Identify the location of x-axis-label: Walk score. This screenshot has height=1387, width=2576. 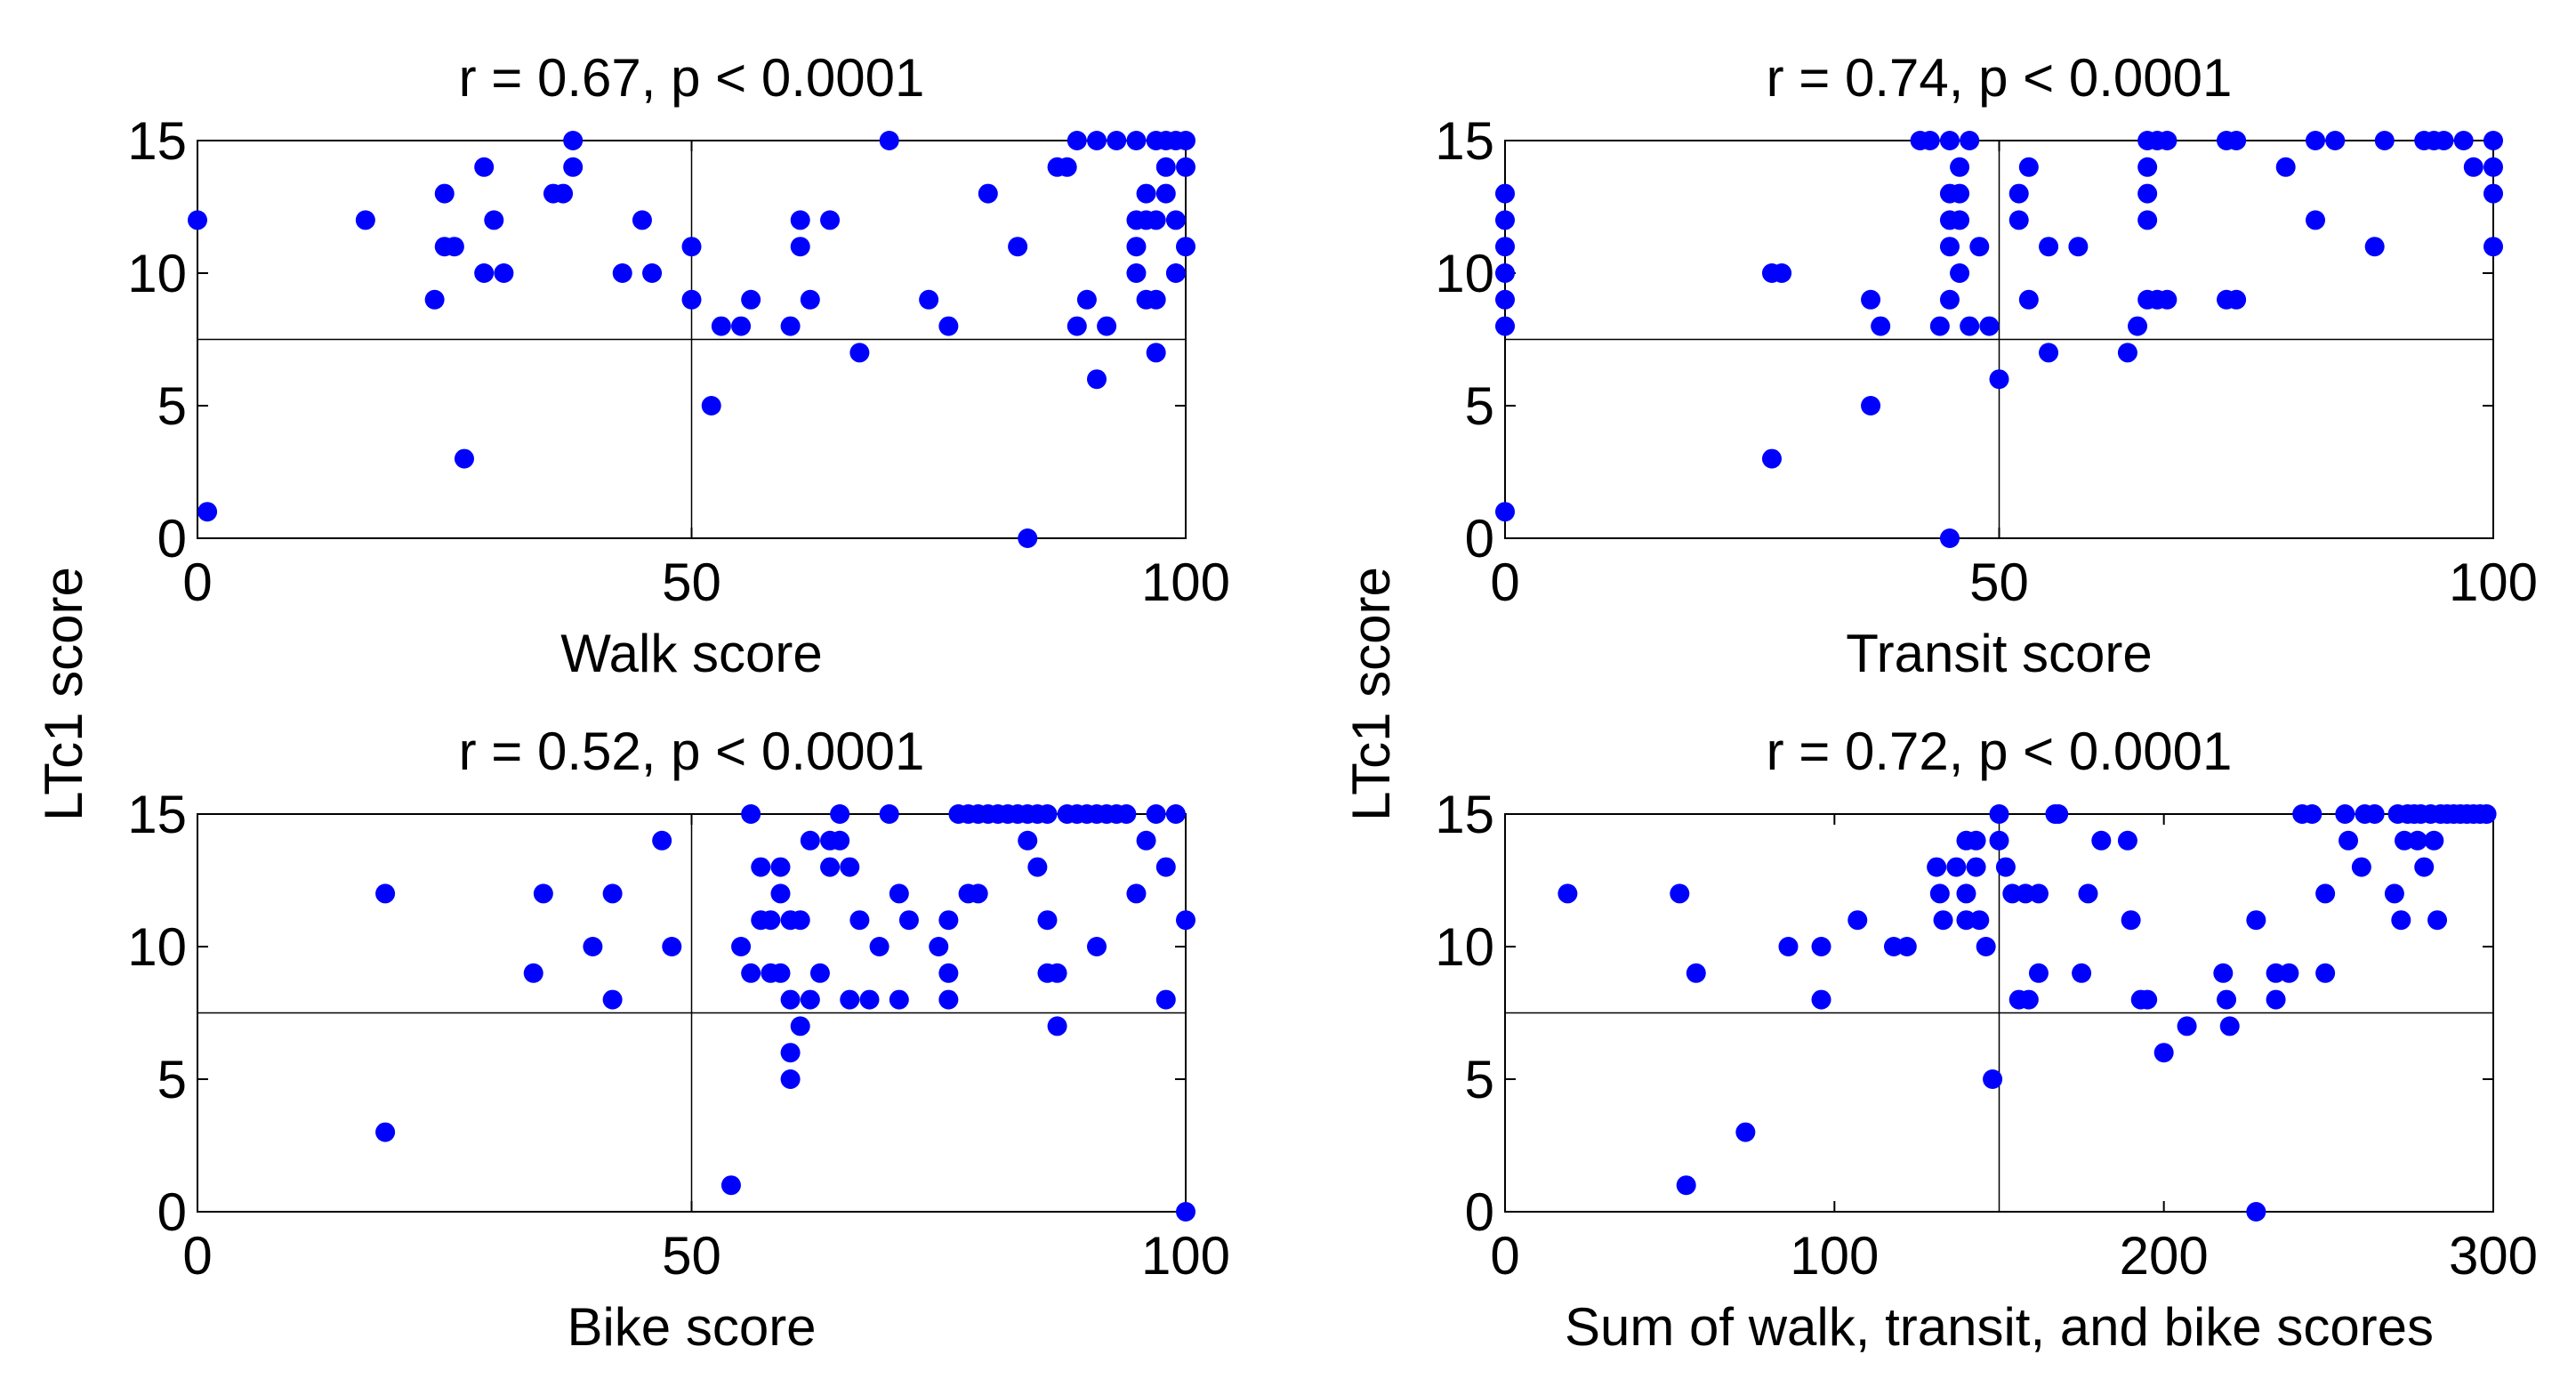
(691, 653).